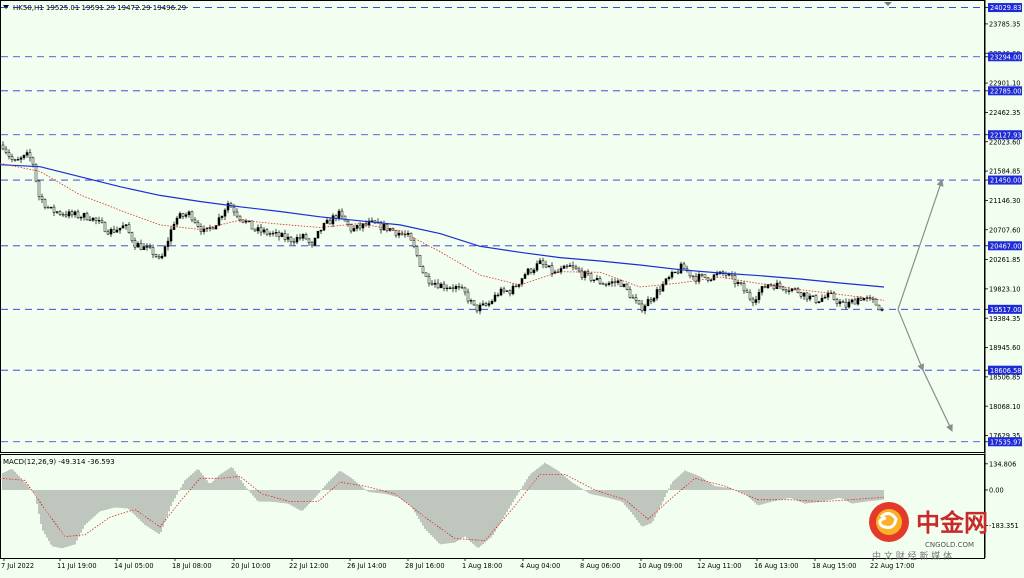 The height and width of the screenshot is (578, 1024). I want to click on time-tick-label: 22 Jul 12:00, so click(309, 566).